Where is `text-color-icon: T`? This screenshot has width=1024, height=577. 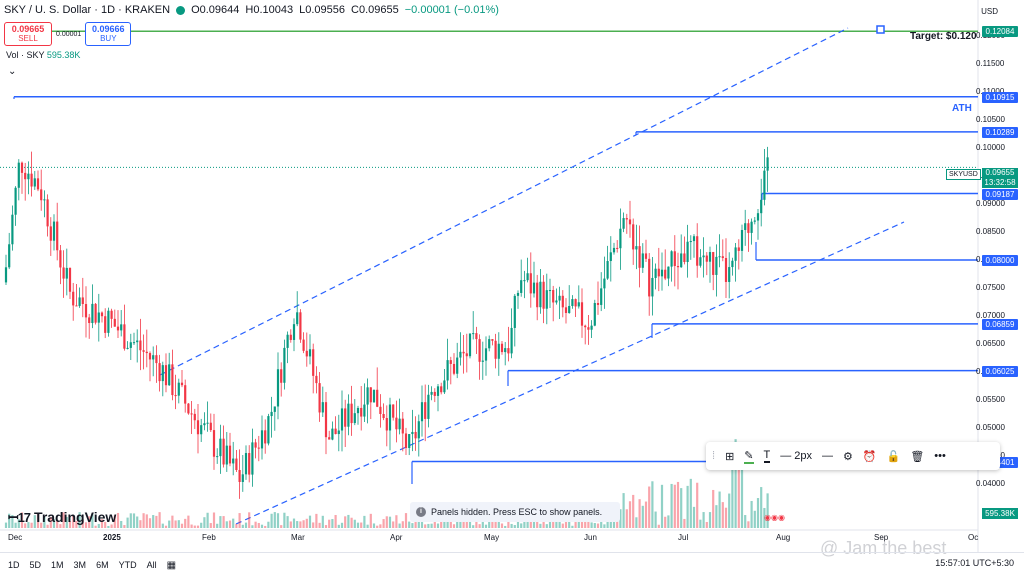 text-color-icon: T is located at coordinates (767, 456).